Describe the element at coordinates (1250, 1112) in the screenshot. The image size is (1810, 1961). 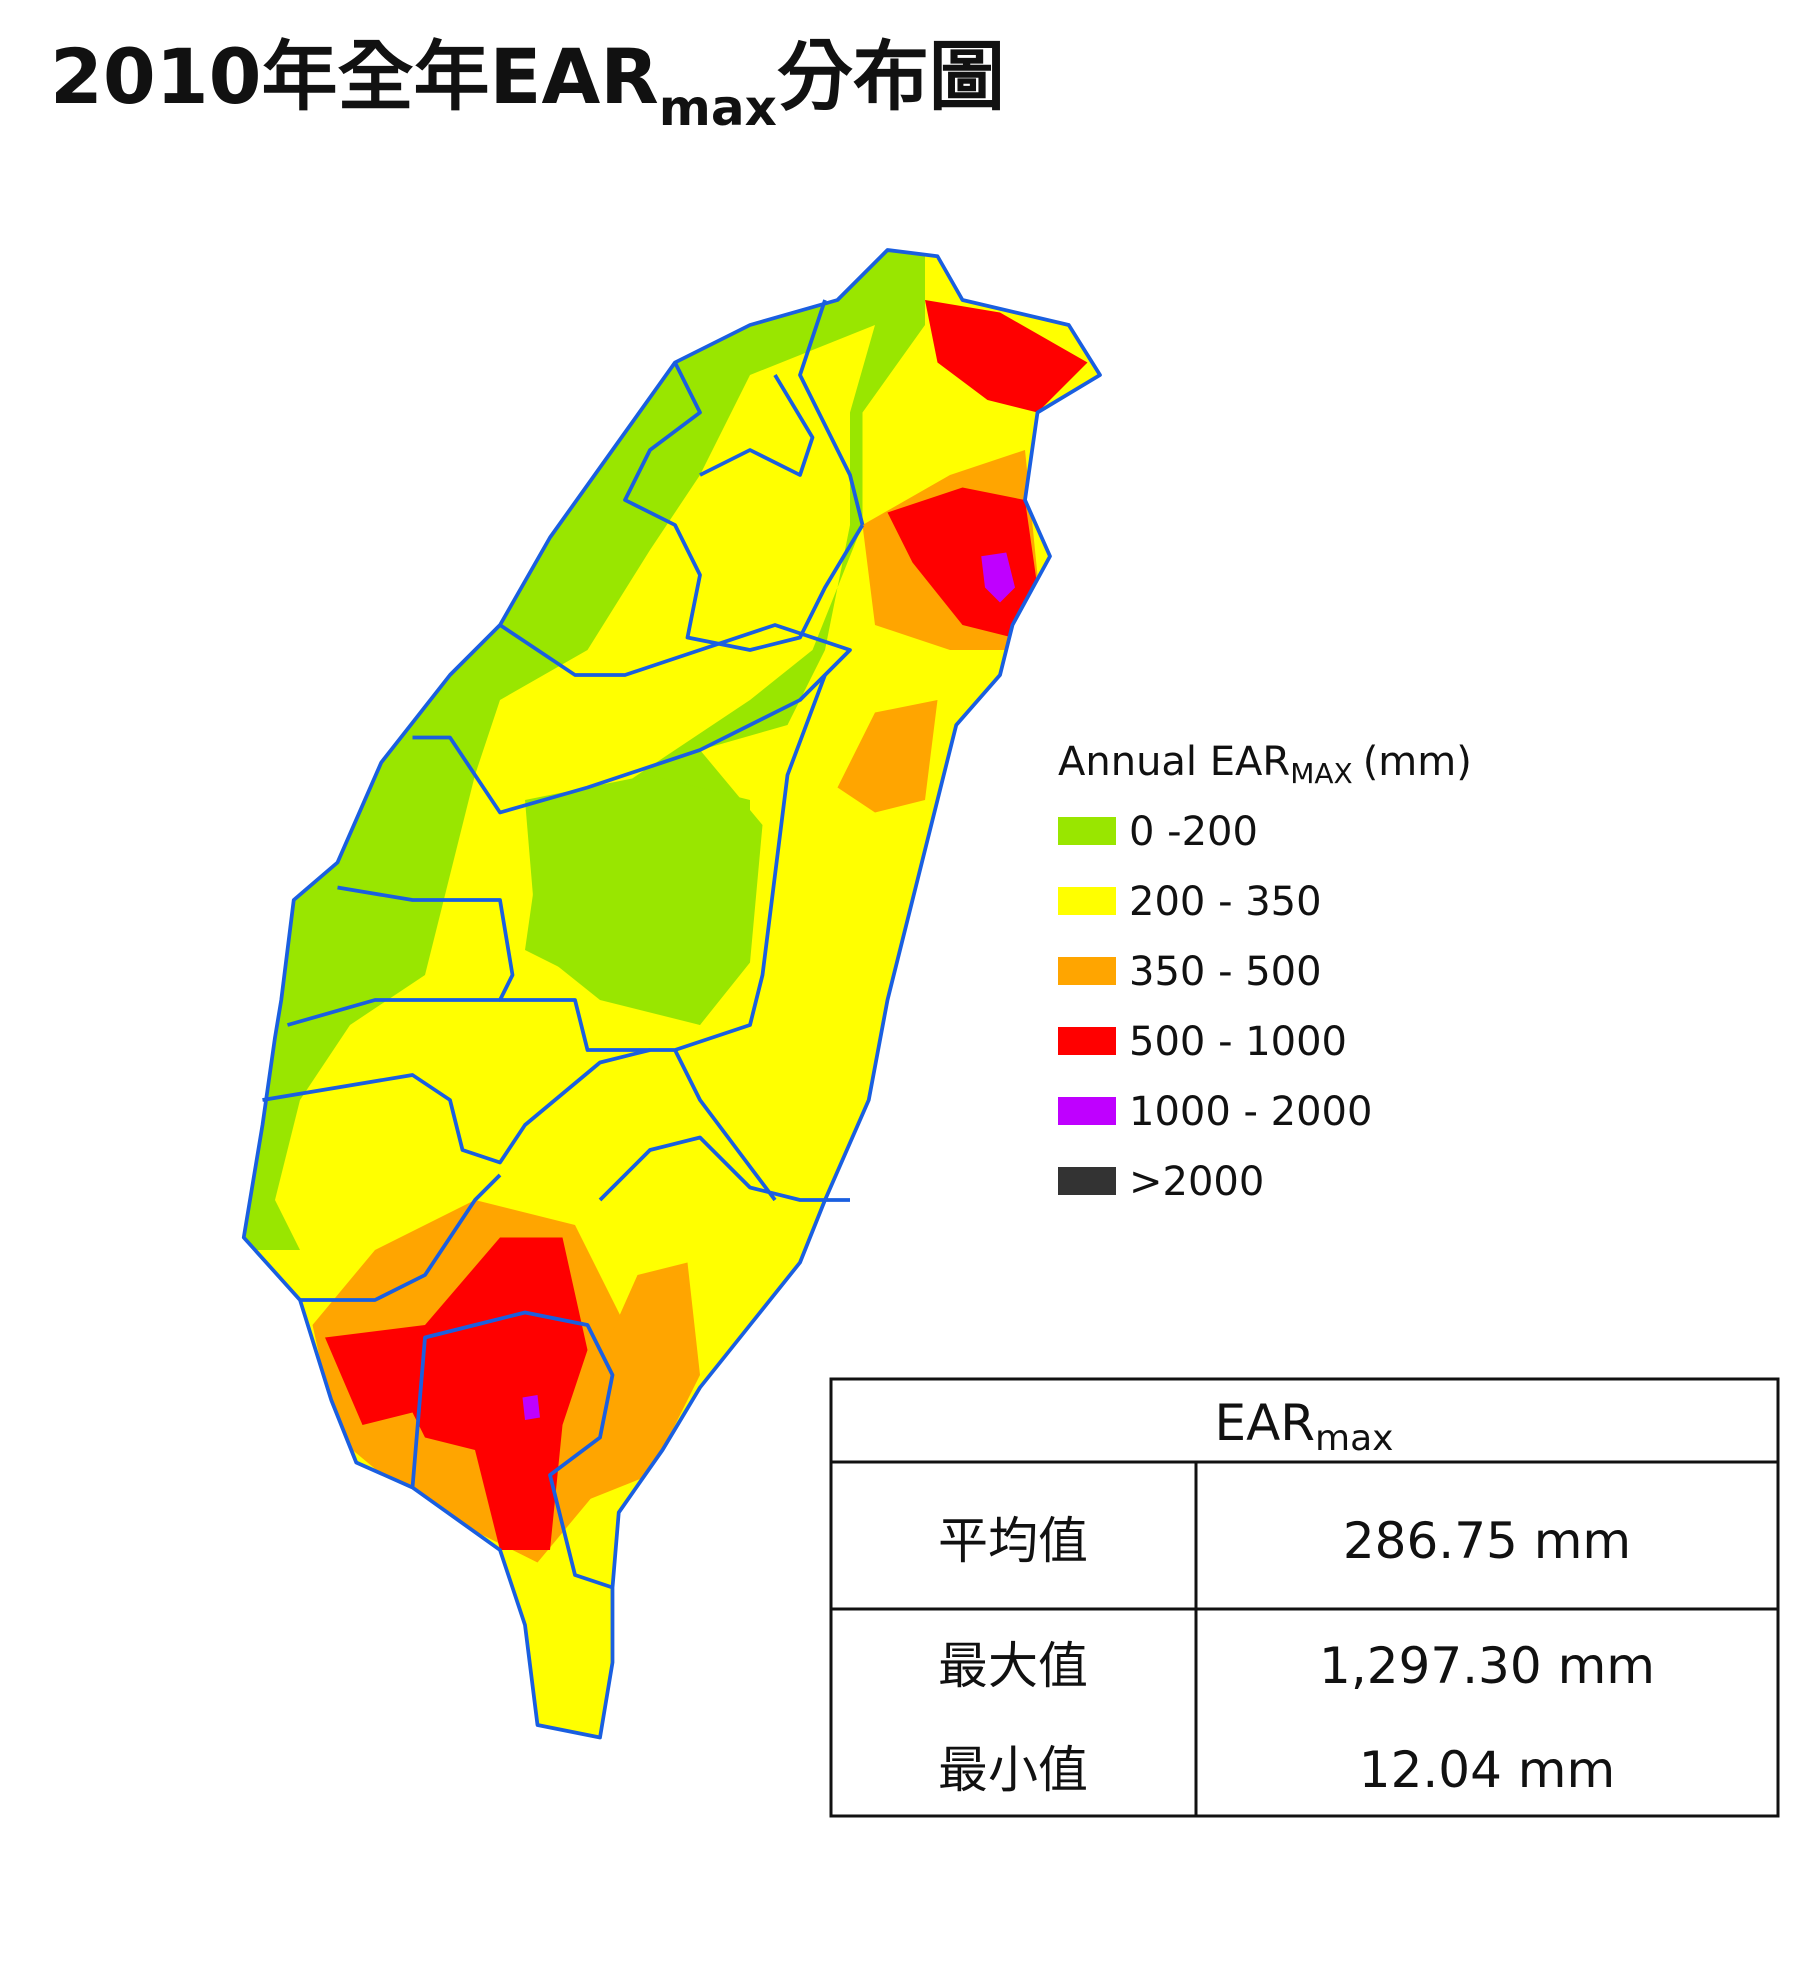
I see `legend-label: 1000 - 2000` at that location.